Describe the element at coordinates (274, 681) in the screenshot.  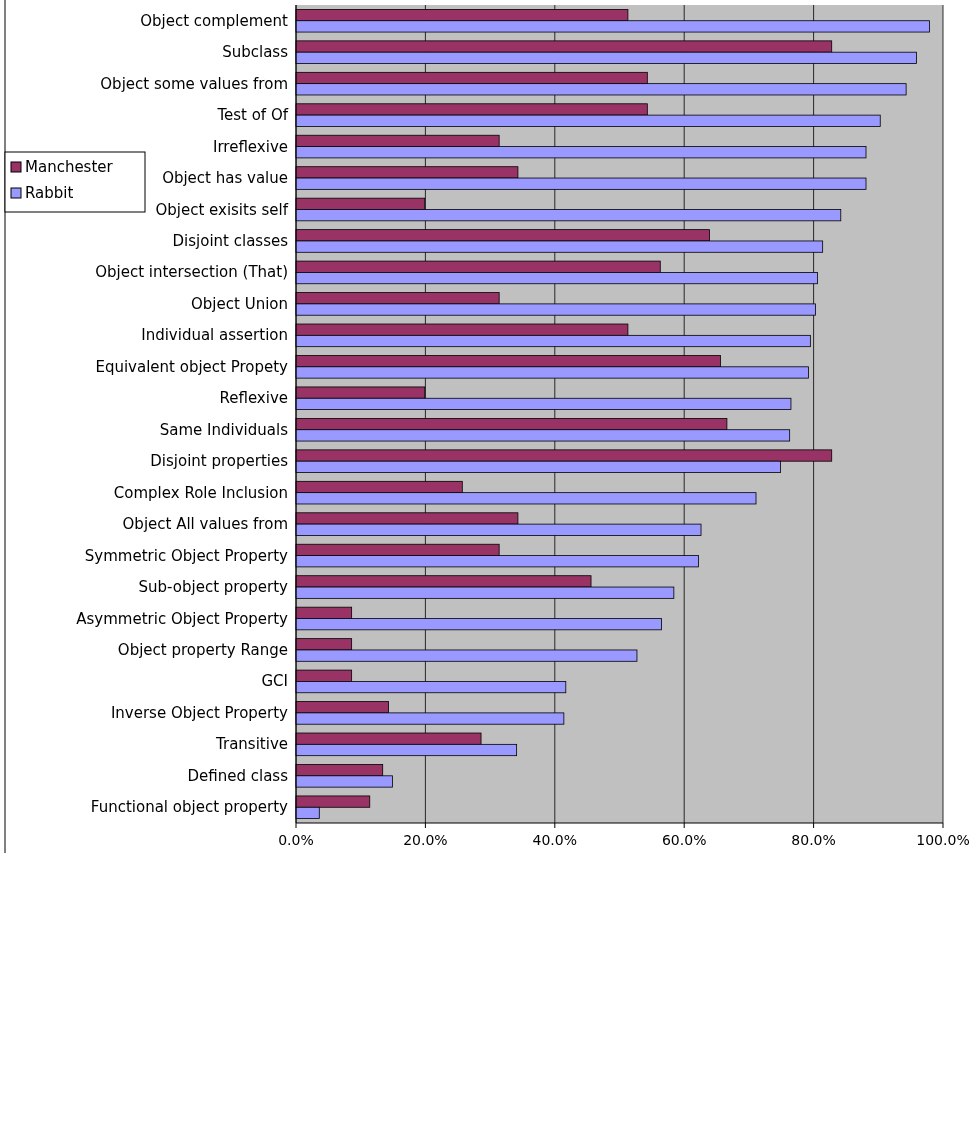
I see `y-tick-label: GCI` at that location.